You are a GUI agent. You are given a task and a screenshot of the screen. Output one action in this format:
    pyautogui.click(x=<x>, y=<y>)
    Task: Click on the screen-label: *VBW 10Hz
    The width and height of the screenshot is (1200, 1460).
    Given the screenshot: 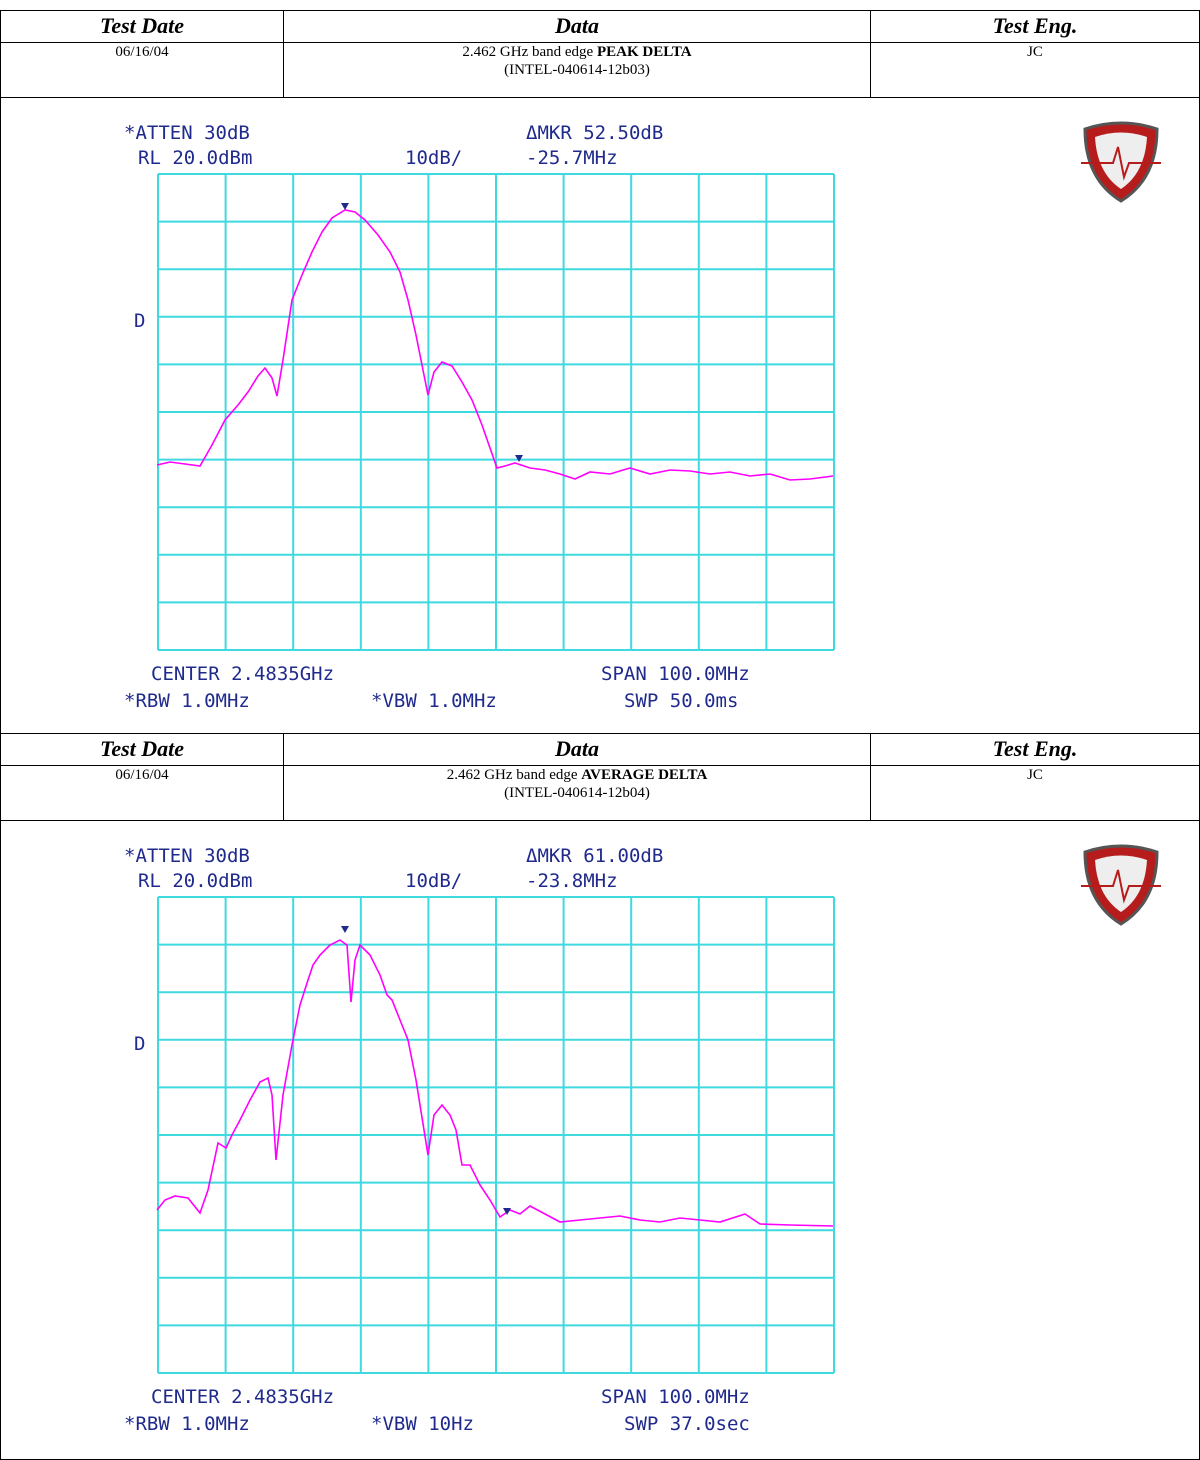 What is the action you would take?
    pyautogui.click(x=422, y=1424)
    